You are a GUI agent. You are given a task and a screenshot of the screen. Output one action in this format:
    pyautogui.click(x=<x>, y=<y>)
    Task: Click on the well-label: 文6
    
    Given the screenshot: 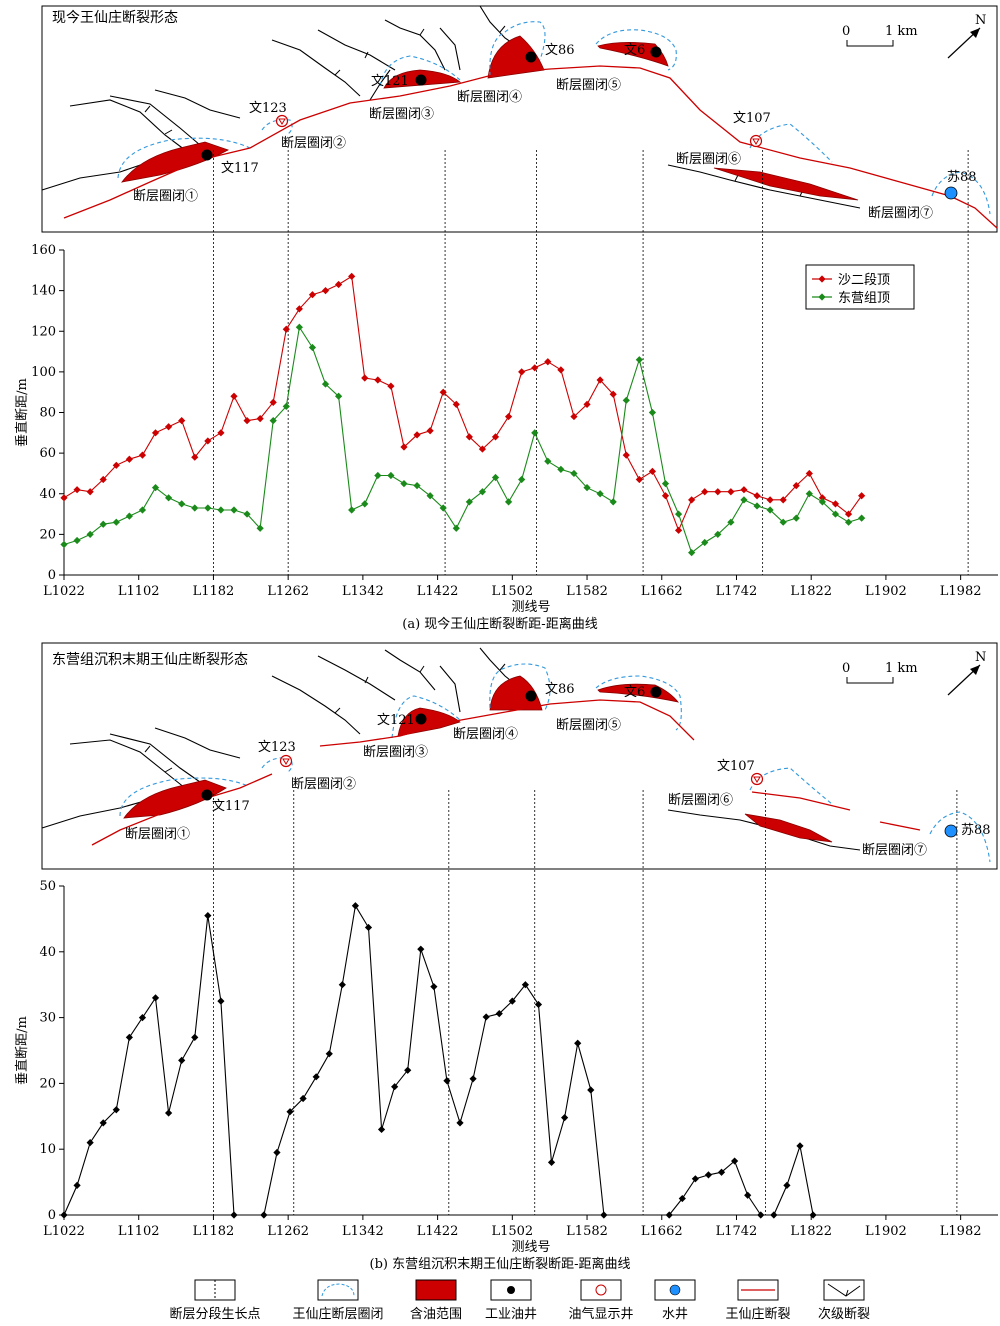 What is the action you would take?
    pyautogui.click(x=634, y=692)
    